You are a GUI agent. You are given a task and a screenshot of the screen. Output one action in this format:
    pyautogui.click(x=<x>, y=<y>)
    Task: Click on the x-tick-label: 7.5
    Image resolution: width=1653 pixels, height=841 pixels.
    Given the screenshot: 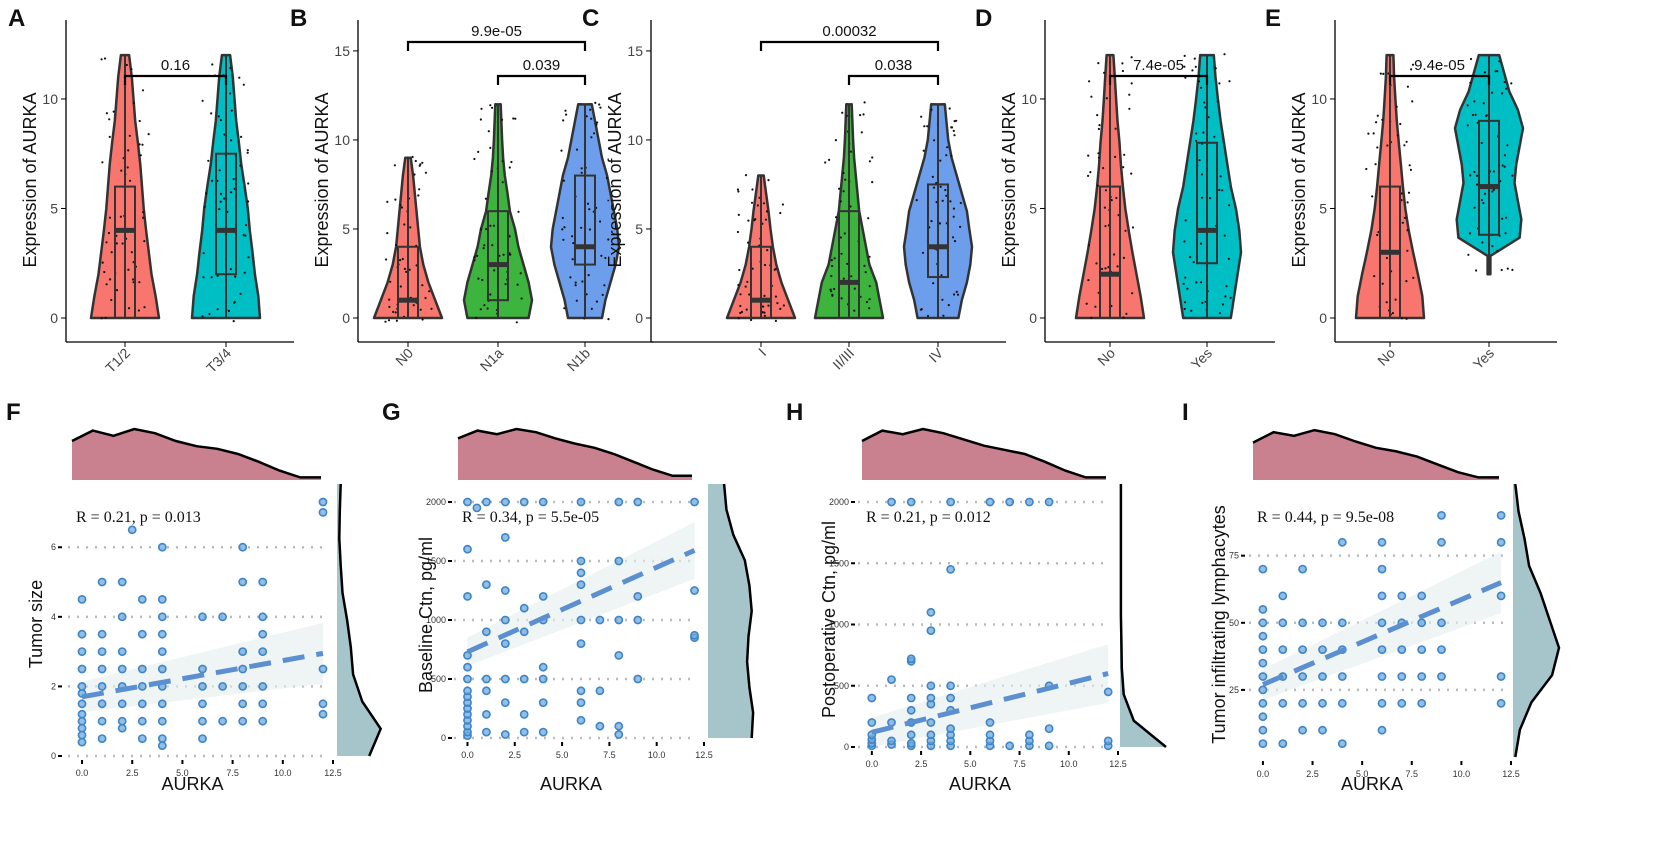 What is the action you would take?
    pyautogui.click(x=232, y=773)
    